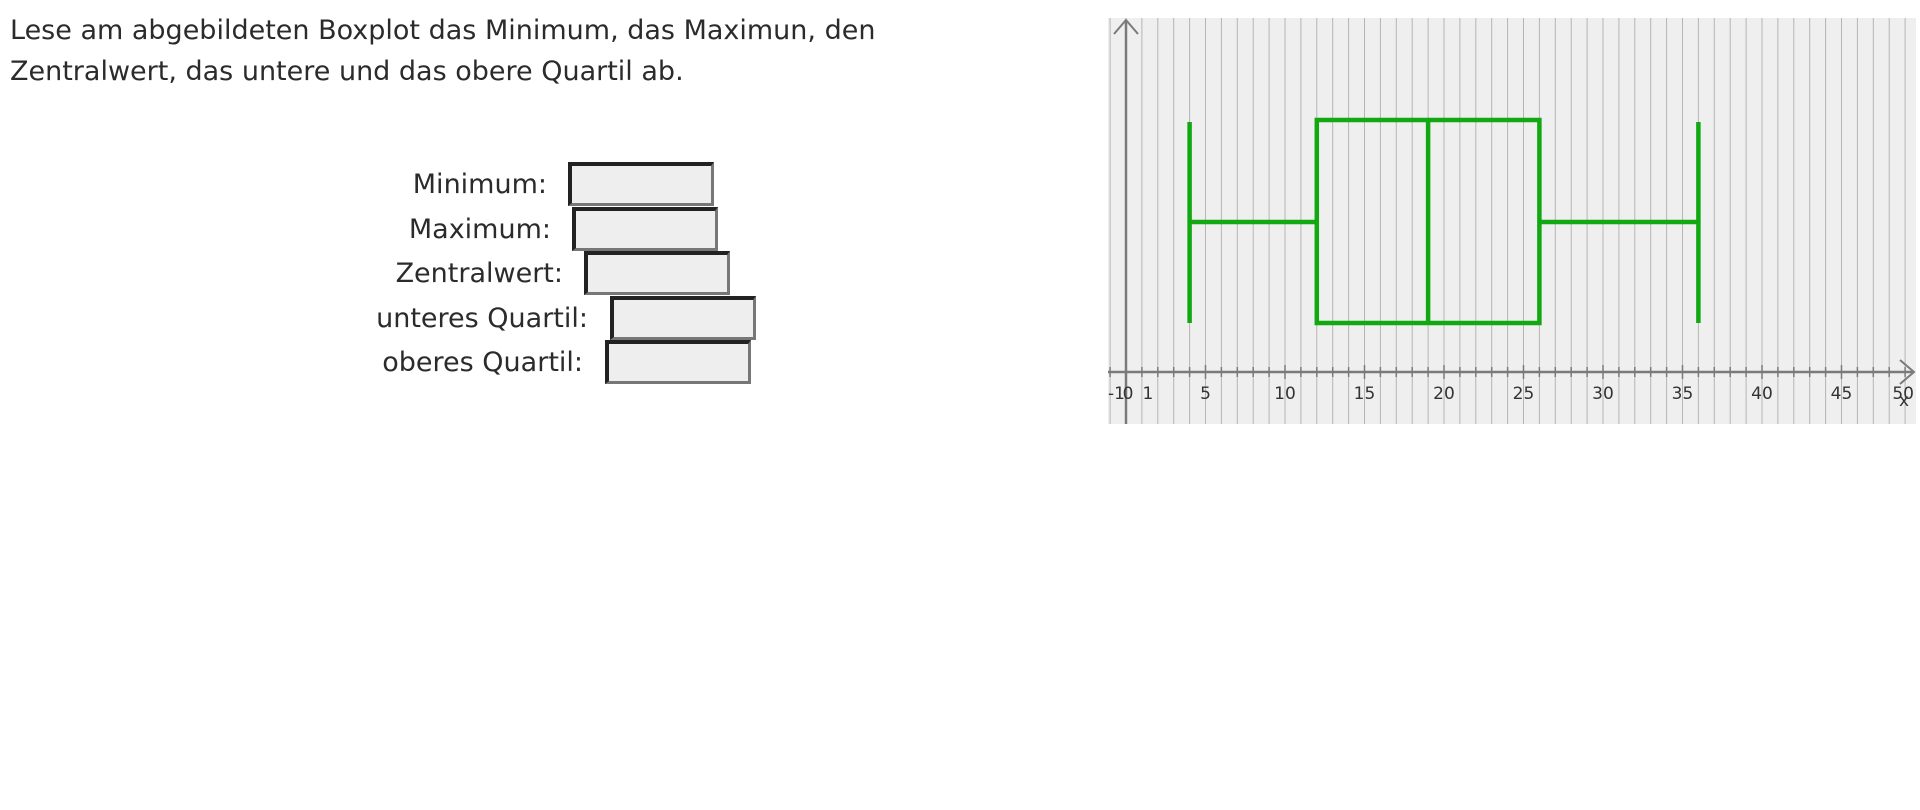 The height and width of the screenshot is (810, 1920). What do you see at coordinates (1603, 394) in the screenshot?
I see `x-tick-label: 30` at bounding box center [1603, 394].